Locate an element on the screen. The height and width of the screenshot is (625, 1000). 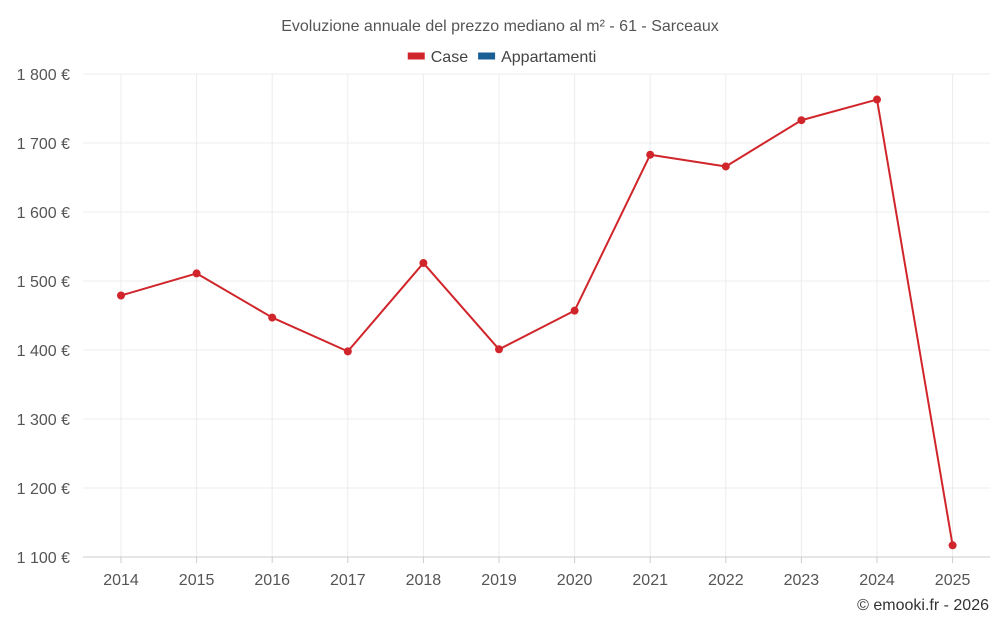
x-tick-label: 2019 is located at coordinates (499, 580).